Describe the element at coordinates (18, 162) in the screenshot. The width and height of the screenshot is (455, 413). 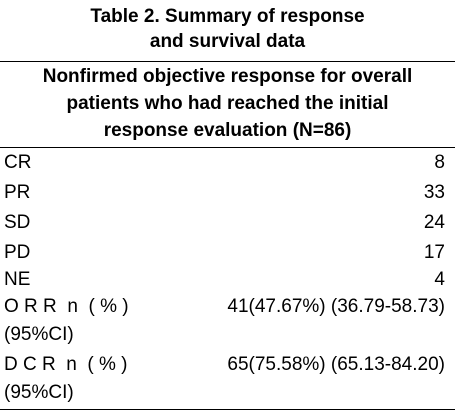
I see `row-label: CR` at that location.